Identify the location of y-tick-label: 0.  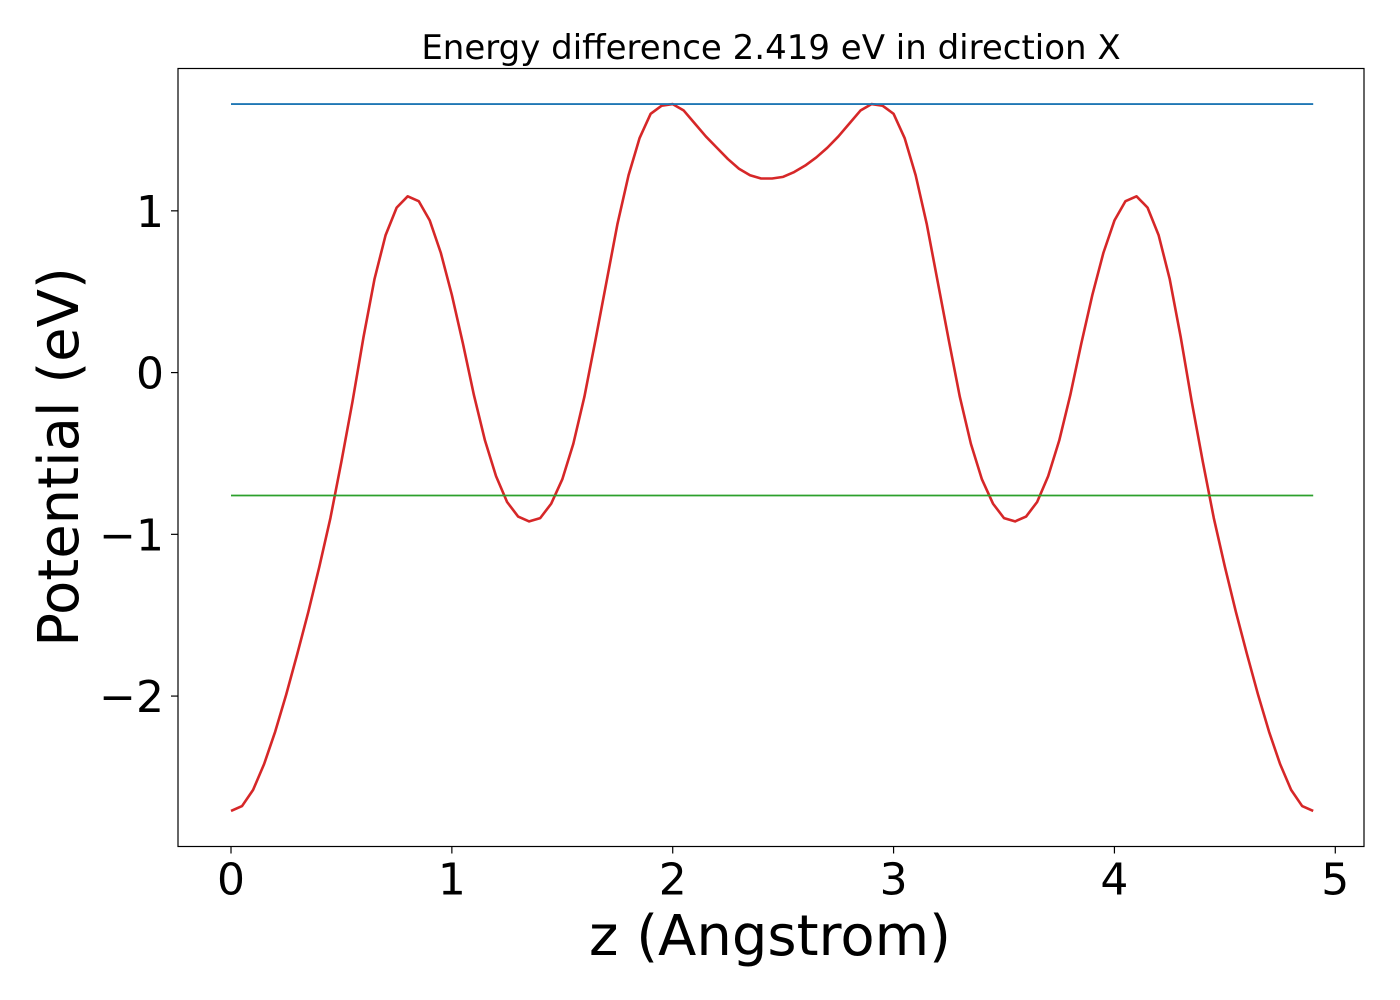
(150, 374).